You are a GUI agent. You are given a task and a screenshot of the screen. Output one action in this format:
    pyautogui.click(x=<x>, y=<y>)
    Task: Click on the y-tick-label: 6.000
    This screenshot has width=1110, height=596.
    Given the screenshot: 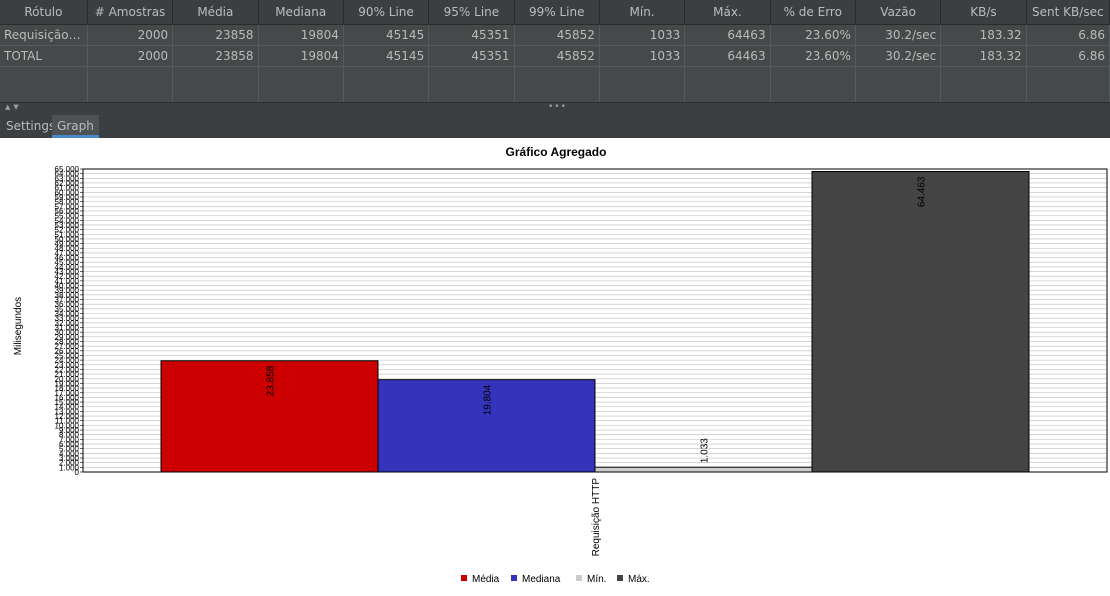 What is the action you would take?
    pyautogui.click(x=69, y=444)
    